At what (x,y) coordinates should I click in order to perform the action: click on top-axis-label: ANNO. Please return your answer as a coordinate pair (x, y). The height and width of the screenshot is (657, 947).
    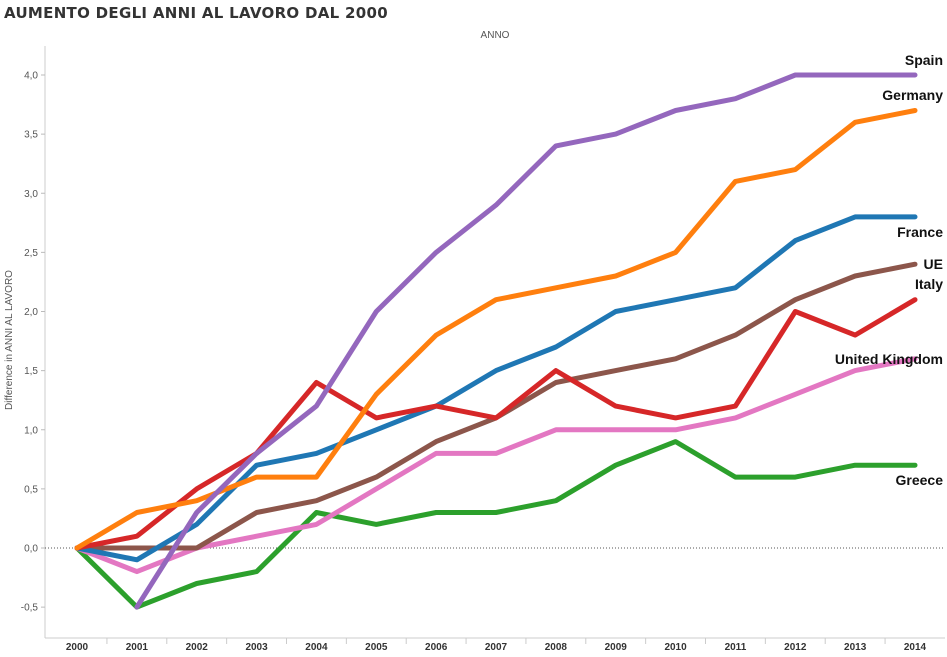
    Looking at the image, I should click on (495, 35).